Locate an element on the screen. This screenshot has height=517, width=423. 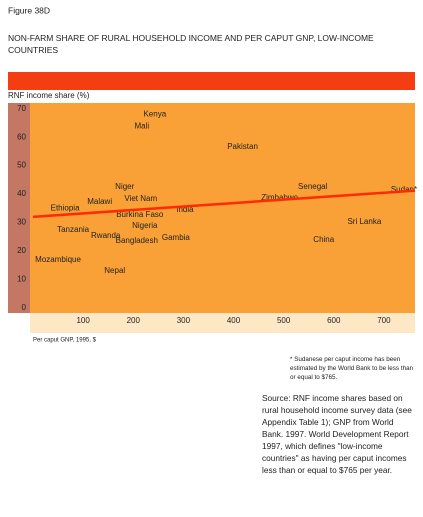
country-point: Niger is located at coordinates (124, 186).